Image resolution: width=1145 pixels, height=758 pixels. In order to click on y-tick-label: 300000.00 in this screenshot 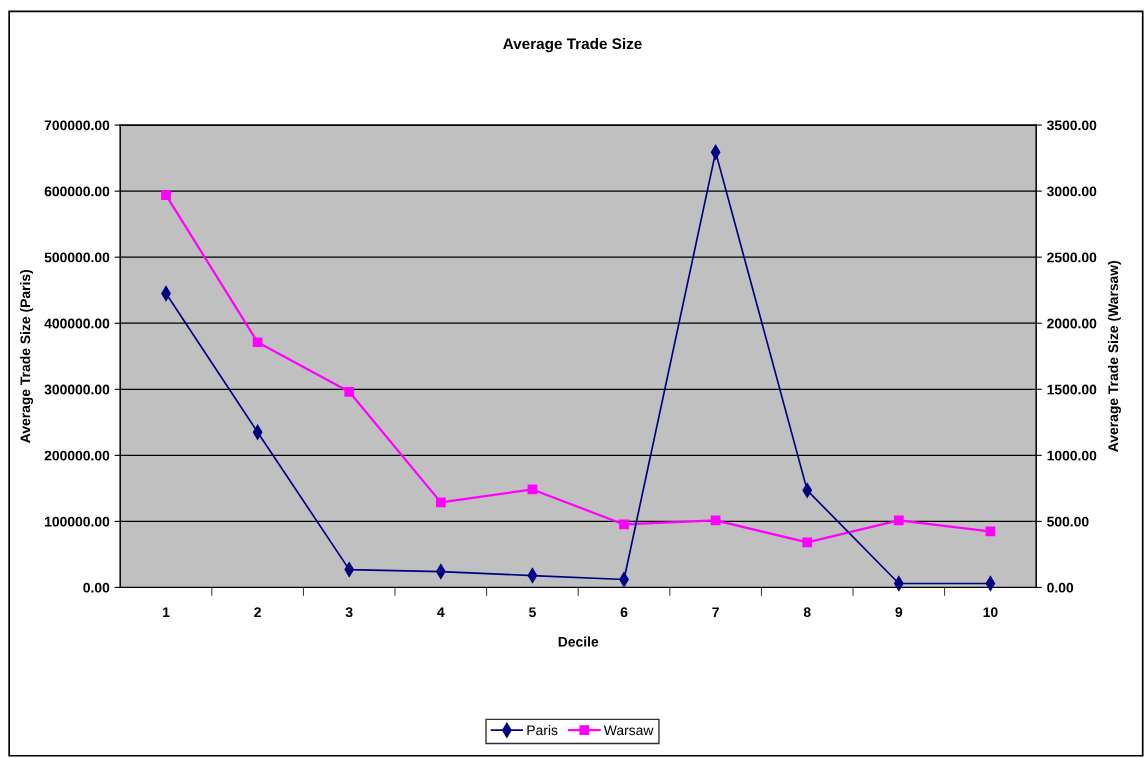, I will do `click(77, 389)`.